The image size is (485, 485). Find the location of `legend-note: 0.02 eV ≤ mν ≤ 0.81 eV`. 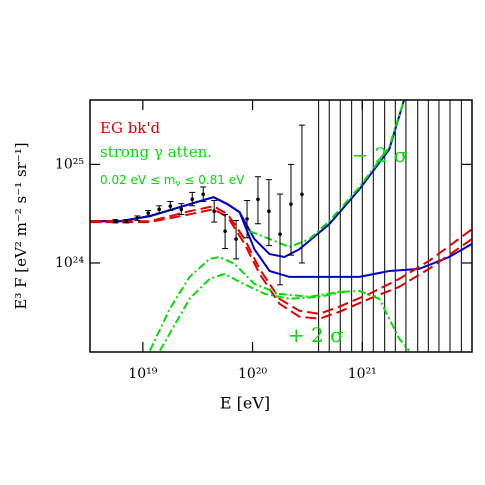

legend-note: 0.02 eV ≤ mν ≤ 0.81 eV is located at coordinates (172, 181).